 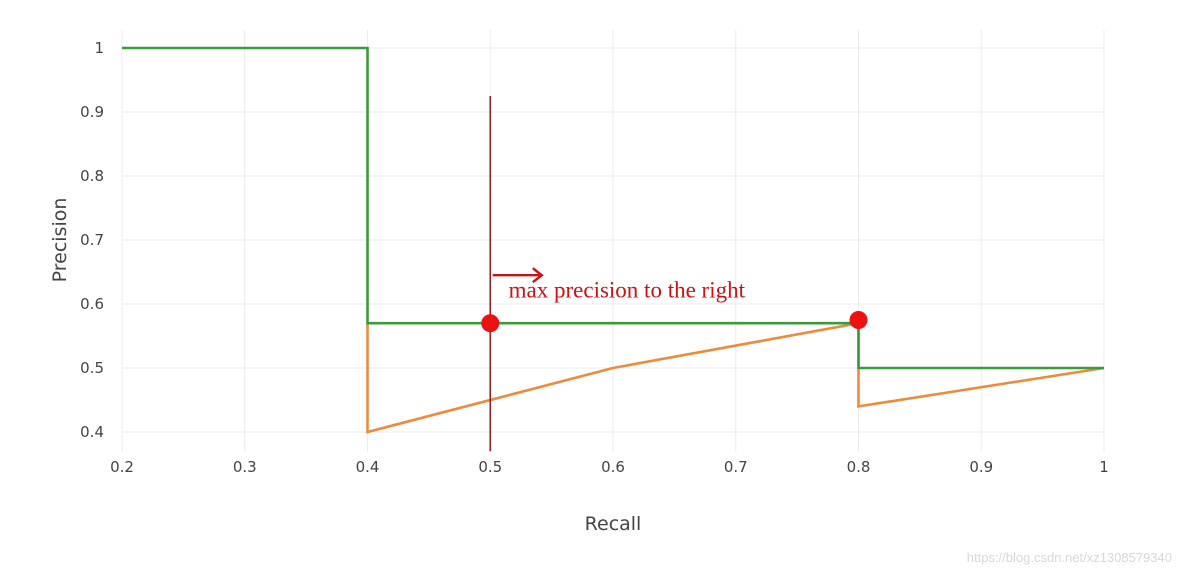 What do you see at coordinates (92, 368) in the screenshot?
I see `y-tick-label: 0.5` at bounding box center [92, 368].